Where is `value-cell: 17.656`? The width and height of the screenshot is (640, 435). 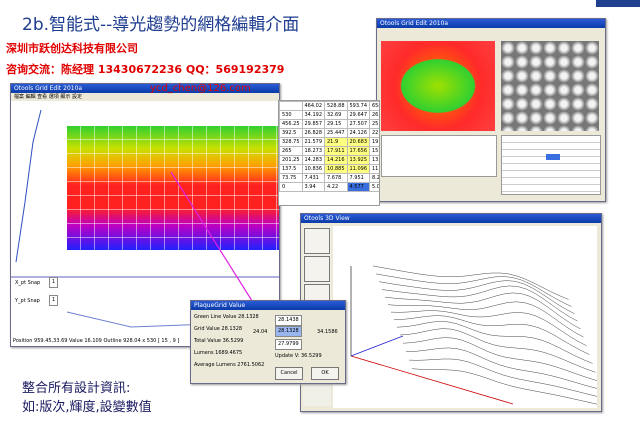 value-cell: 17.656 is located at coordinates (358, 151).